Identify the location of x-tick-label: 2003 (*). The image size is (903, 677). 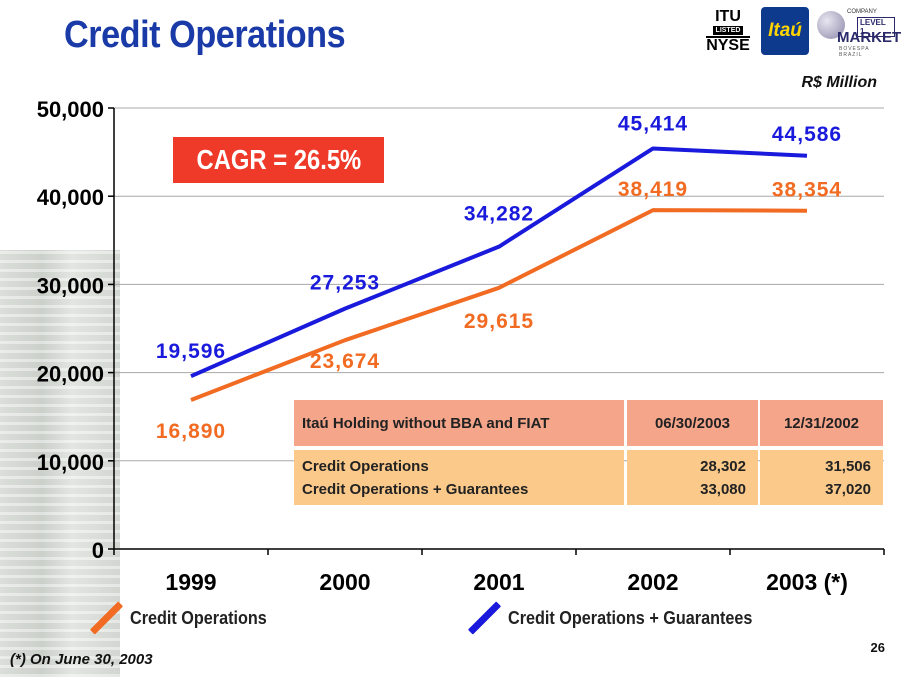
(807, 582).